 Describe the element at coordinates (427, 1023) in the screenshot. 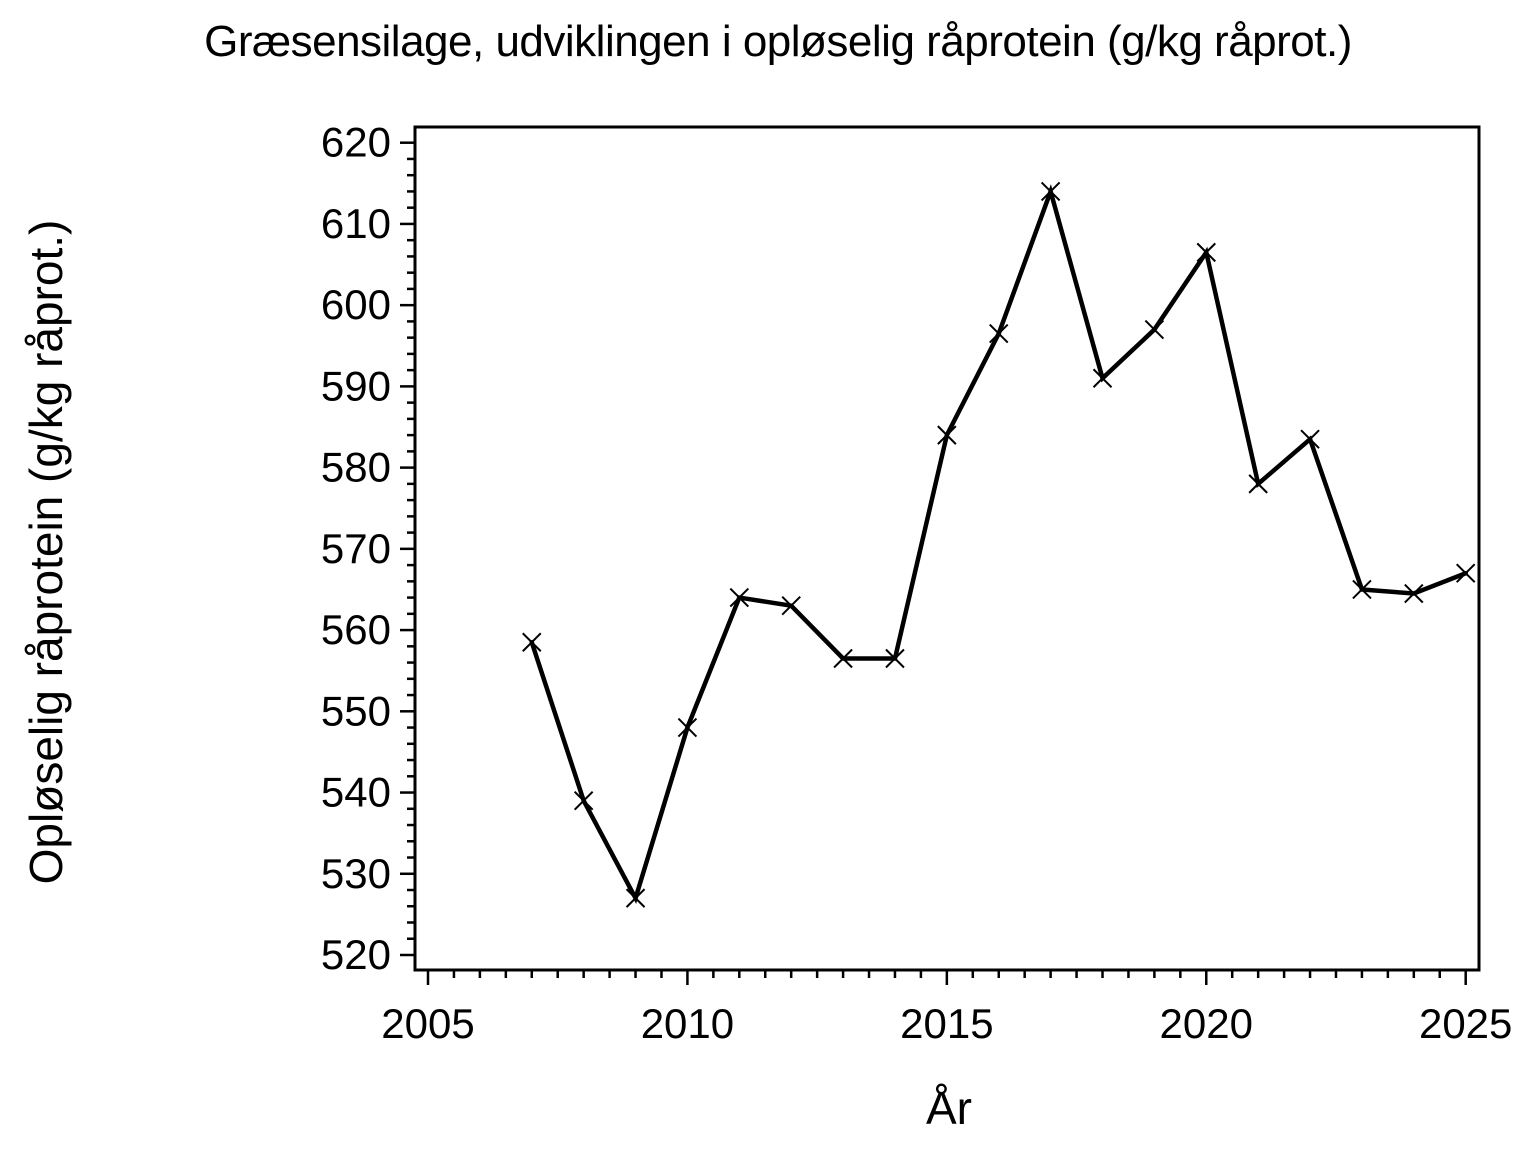

I see `x-tick-label: 2005` at that location.